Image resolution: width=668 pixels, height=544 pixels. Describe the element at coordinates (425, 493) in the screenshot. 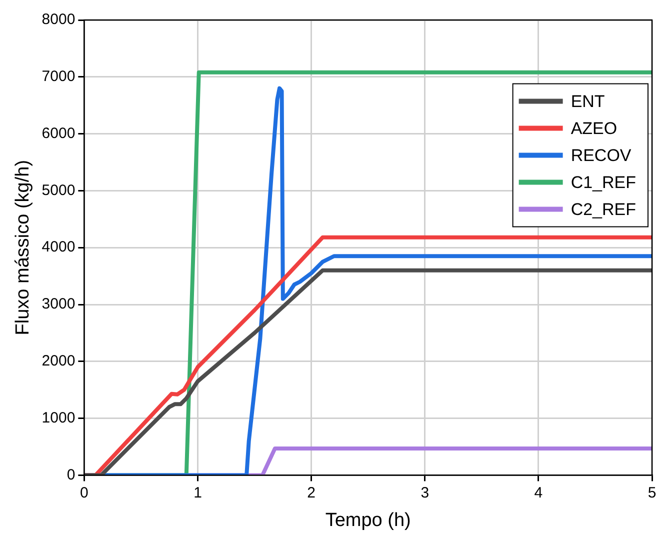

I see `x-tick-label: 3` at that location.